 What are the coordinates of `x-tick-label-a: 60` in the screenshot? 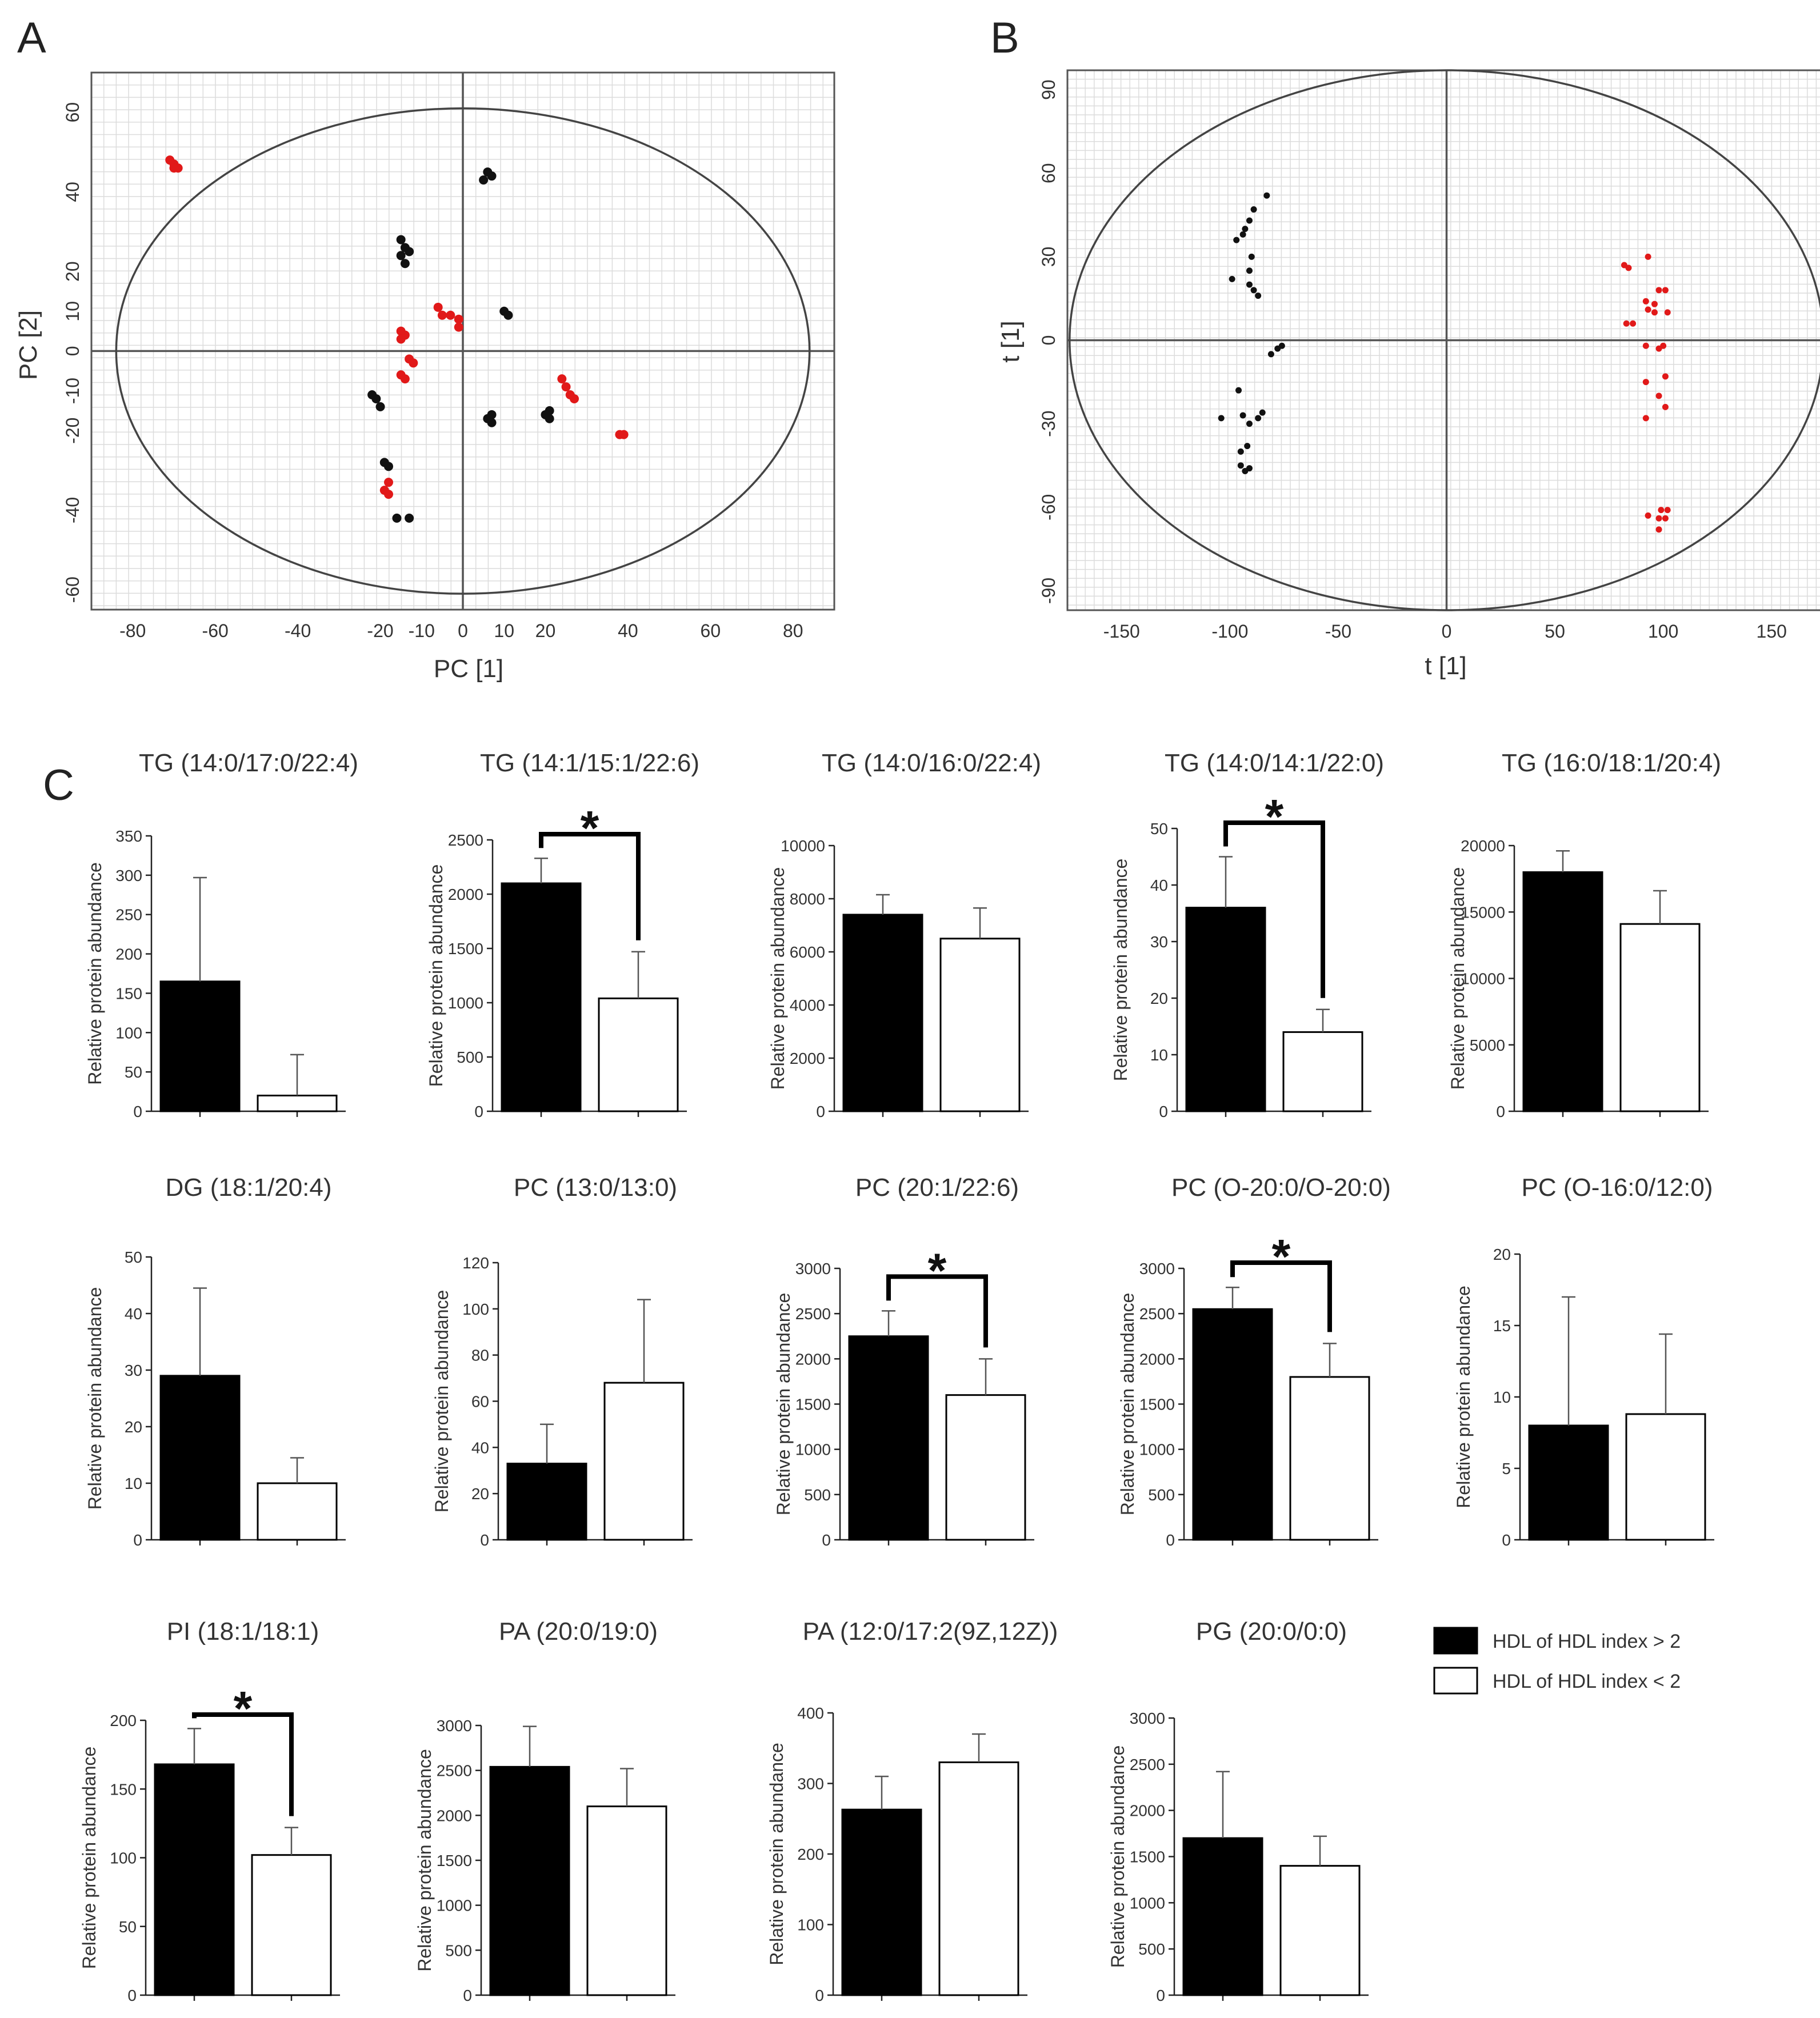 It's located at (711, 631).